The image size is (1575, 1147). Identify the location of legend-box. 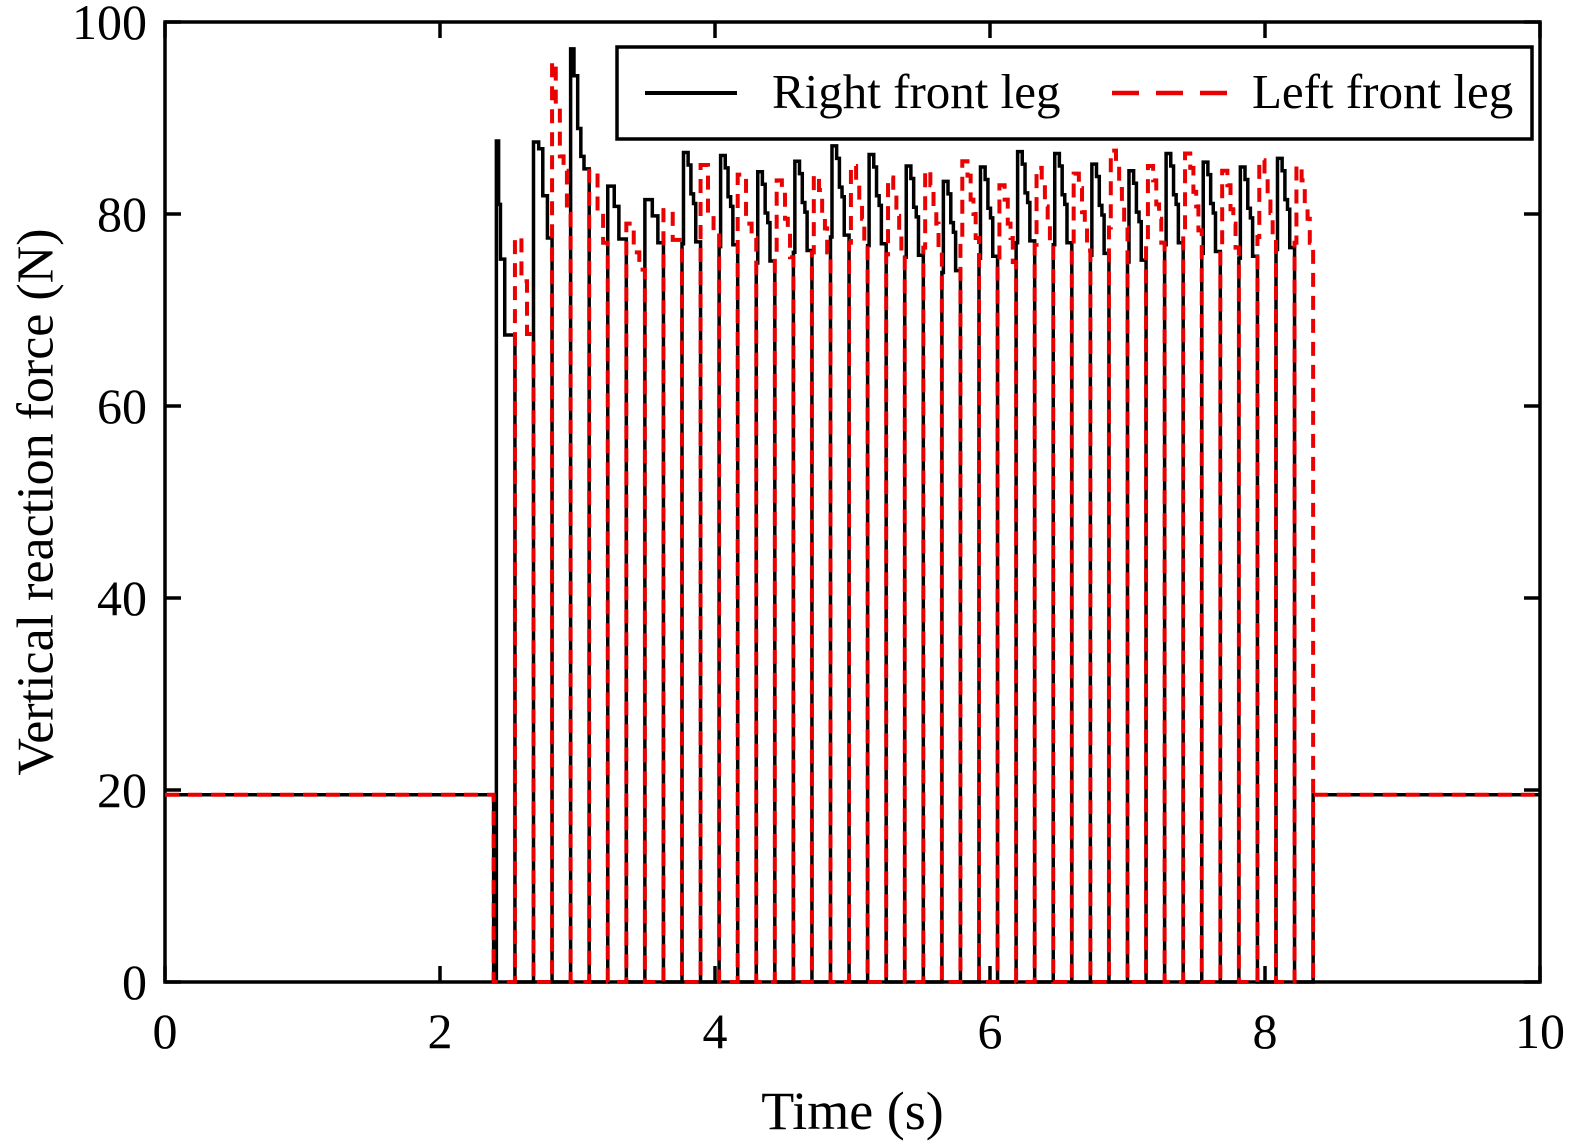
(1074, 93).